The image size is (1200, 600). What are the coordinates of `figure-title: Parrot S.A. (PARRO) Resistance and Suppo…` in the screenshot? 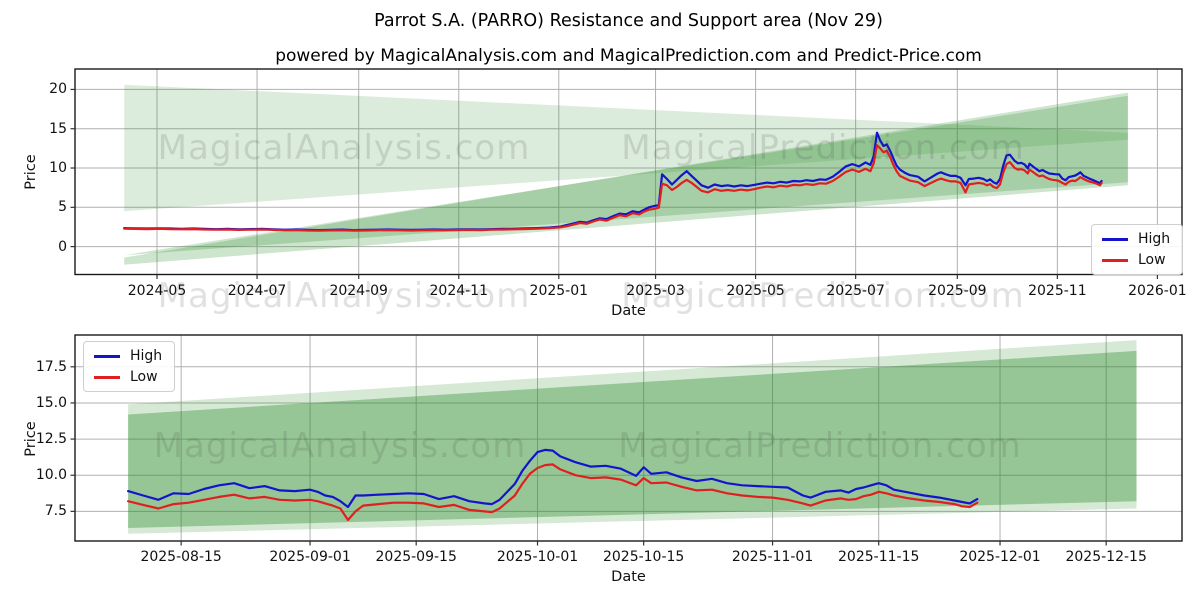 It's located at (628, 21).